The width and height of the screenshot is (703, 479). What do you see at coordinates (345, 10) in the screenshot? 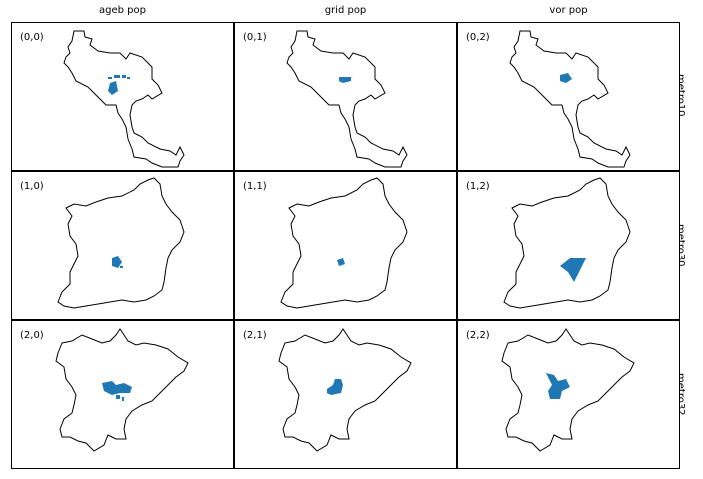
I see `column-title-grid: grid pop` at bounding box center [345, 10].